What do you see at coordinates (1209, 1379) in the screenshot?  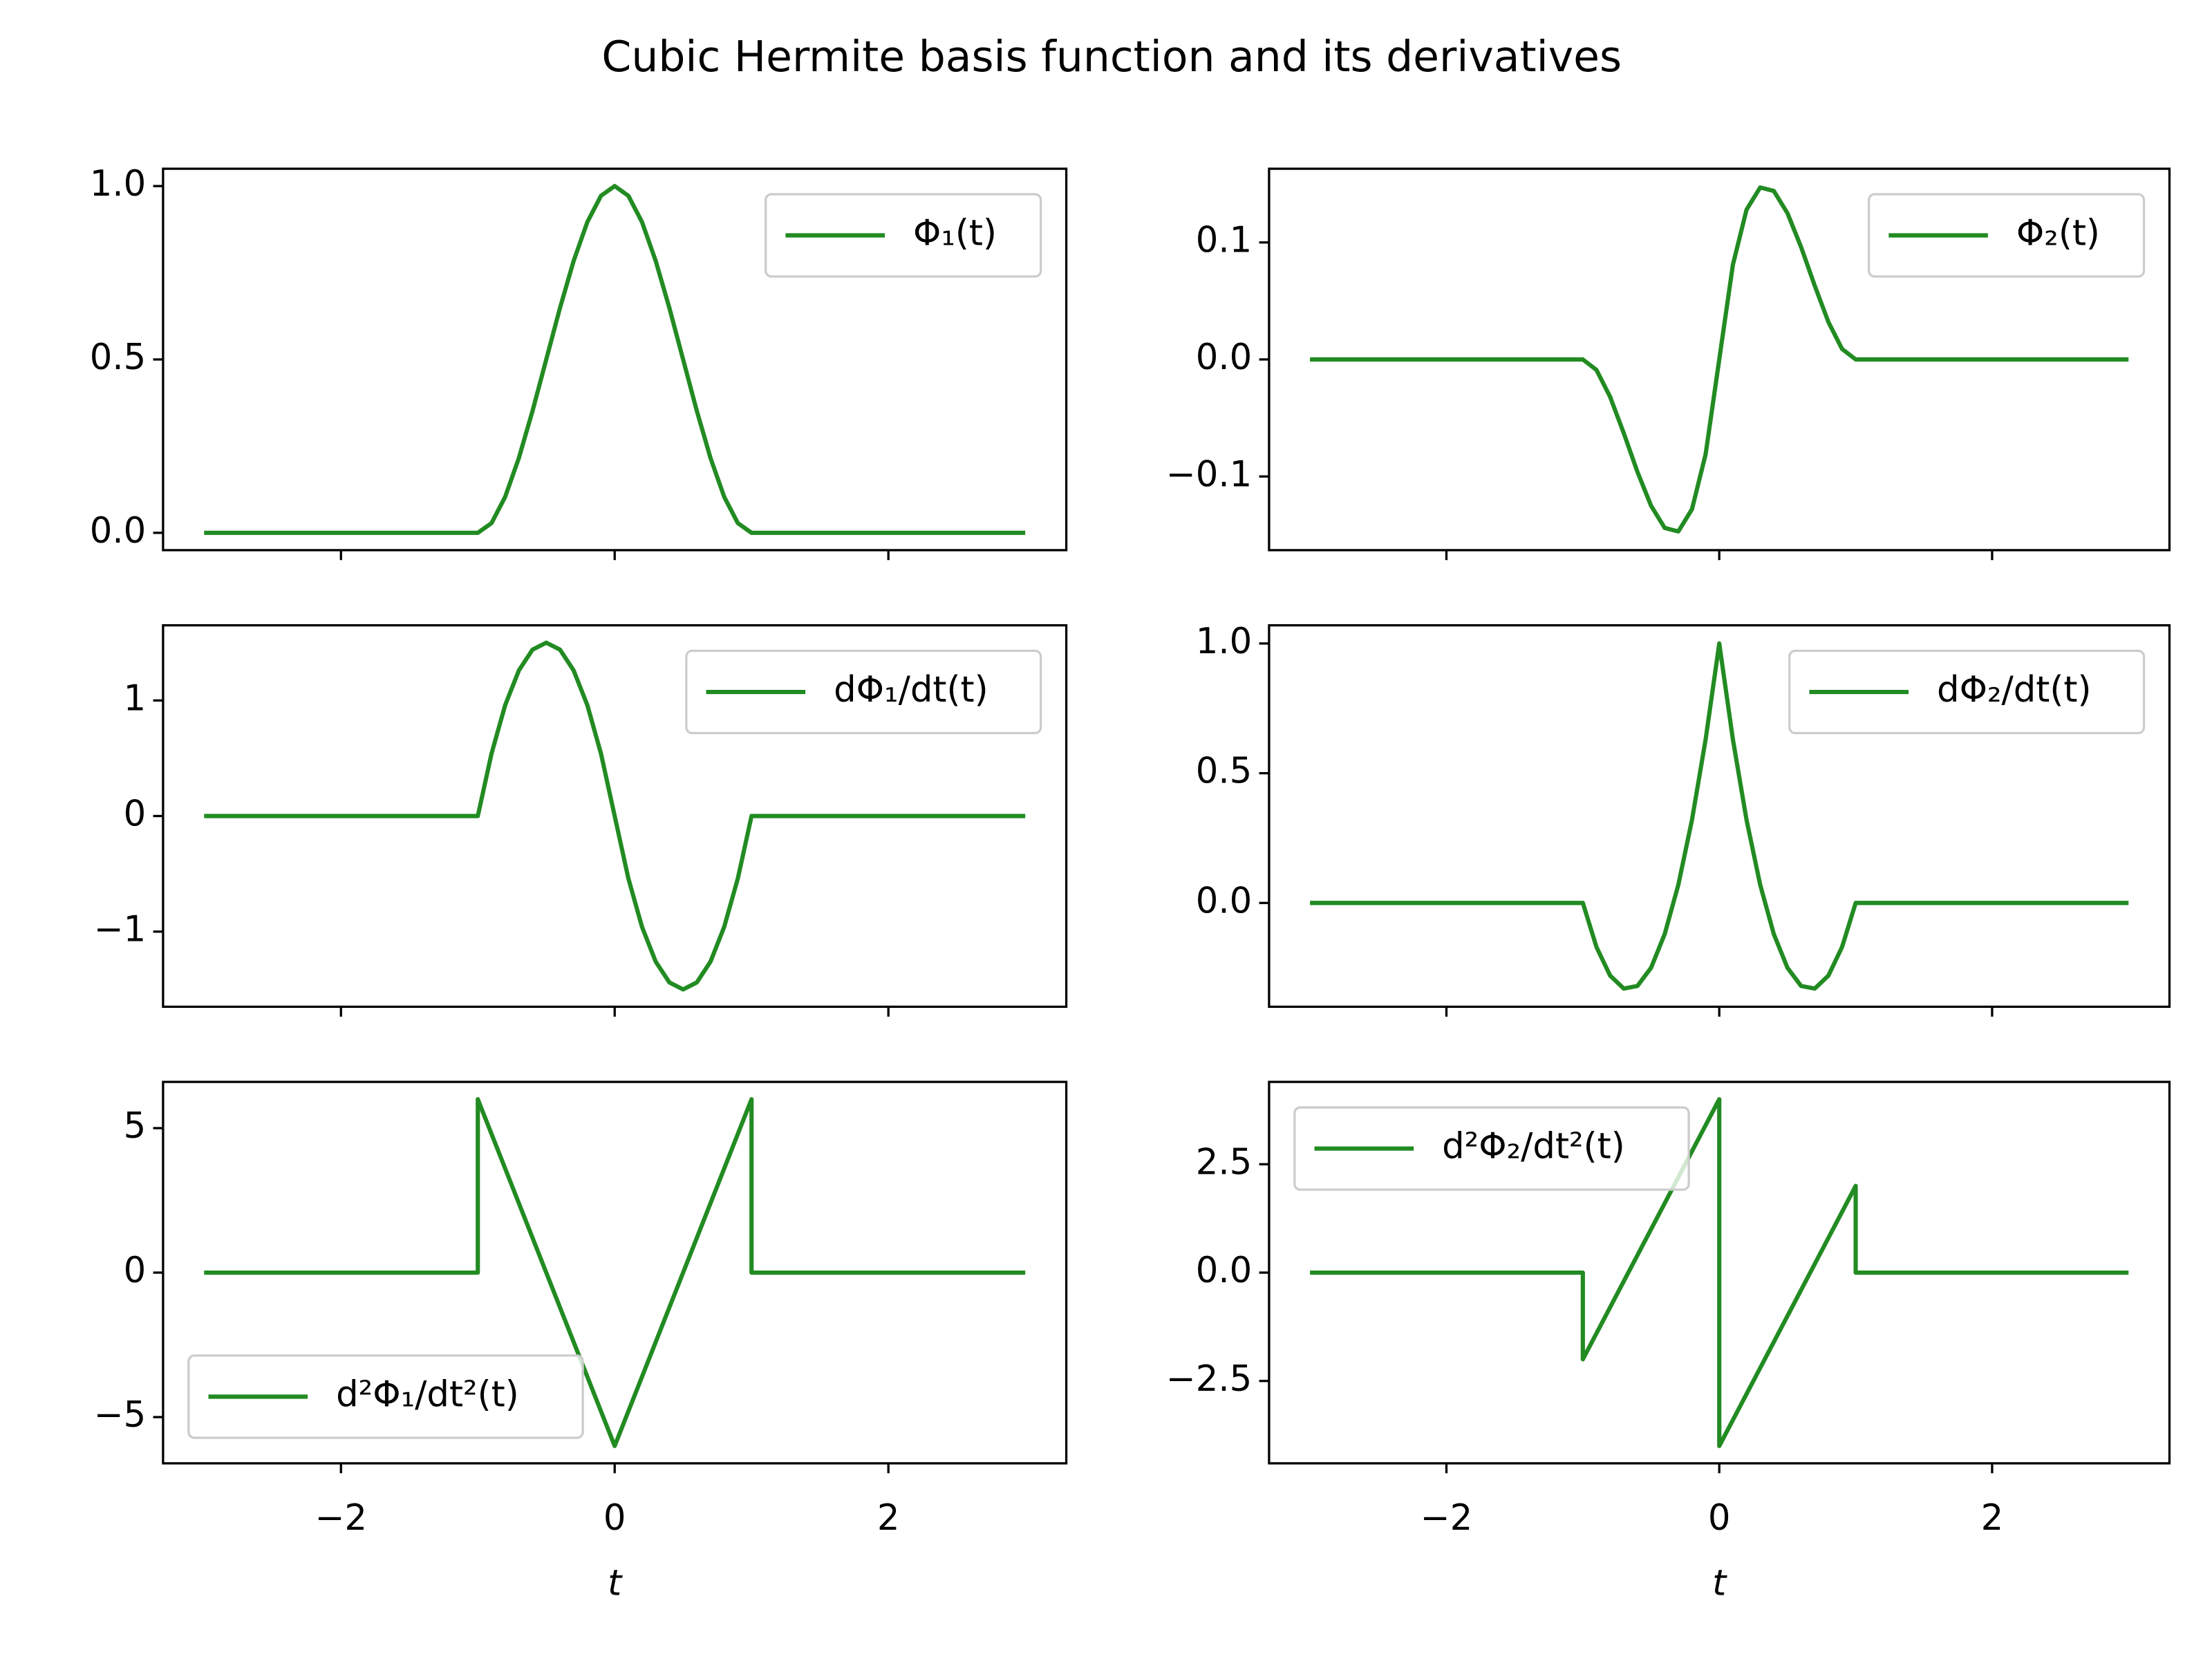 I see `y-tick-label: −2.5` at bounding box center [1209, 1379].